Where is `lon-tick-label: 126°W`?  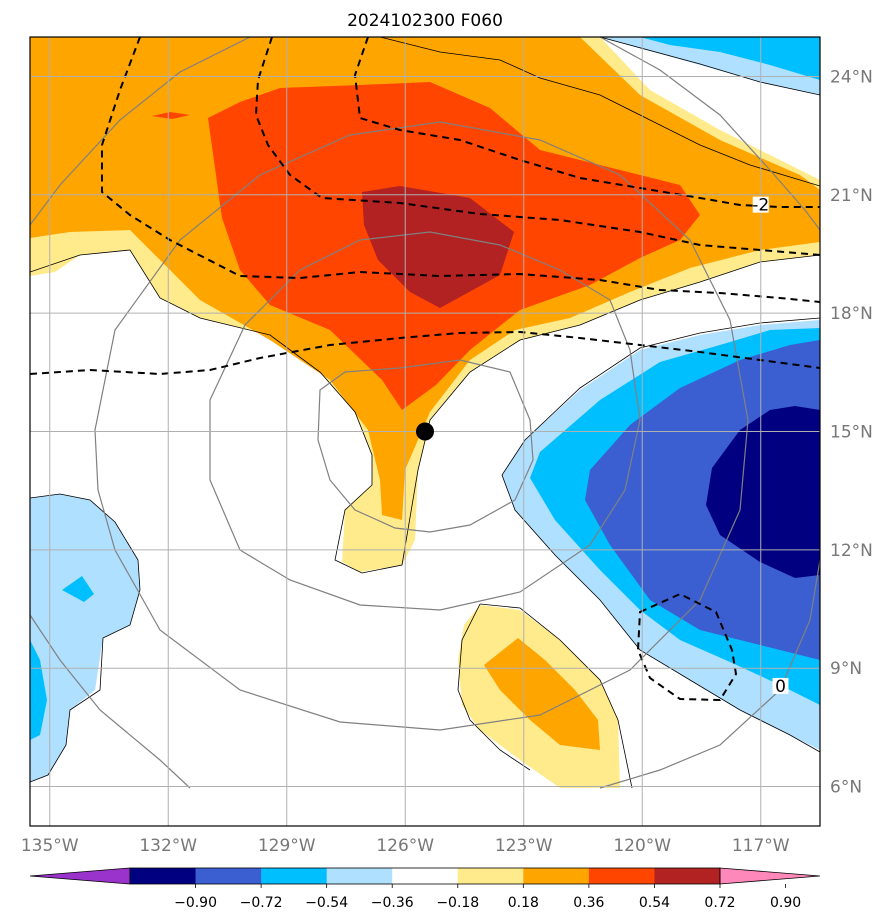 lon-tick-label: 126°W is located at coordinates (405, 846).